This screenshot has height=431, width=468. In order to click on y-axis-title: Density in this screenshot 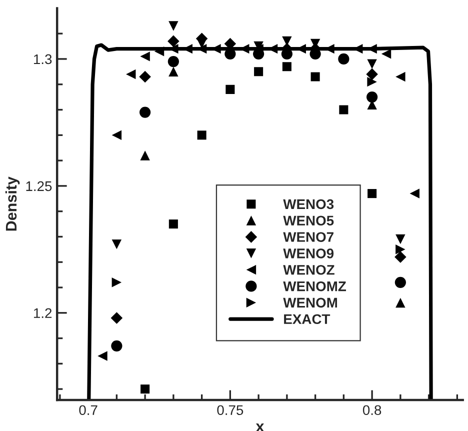, I will do `click(12, 203)`.